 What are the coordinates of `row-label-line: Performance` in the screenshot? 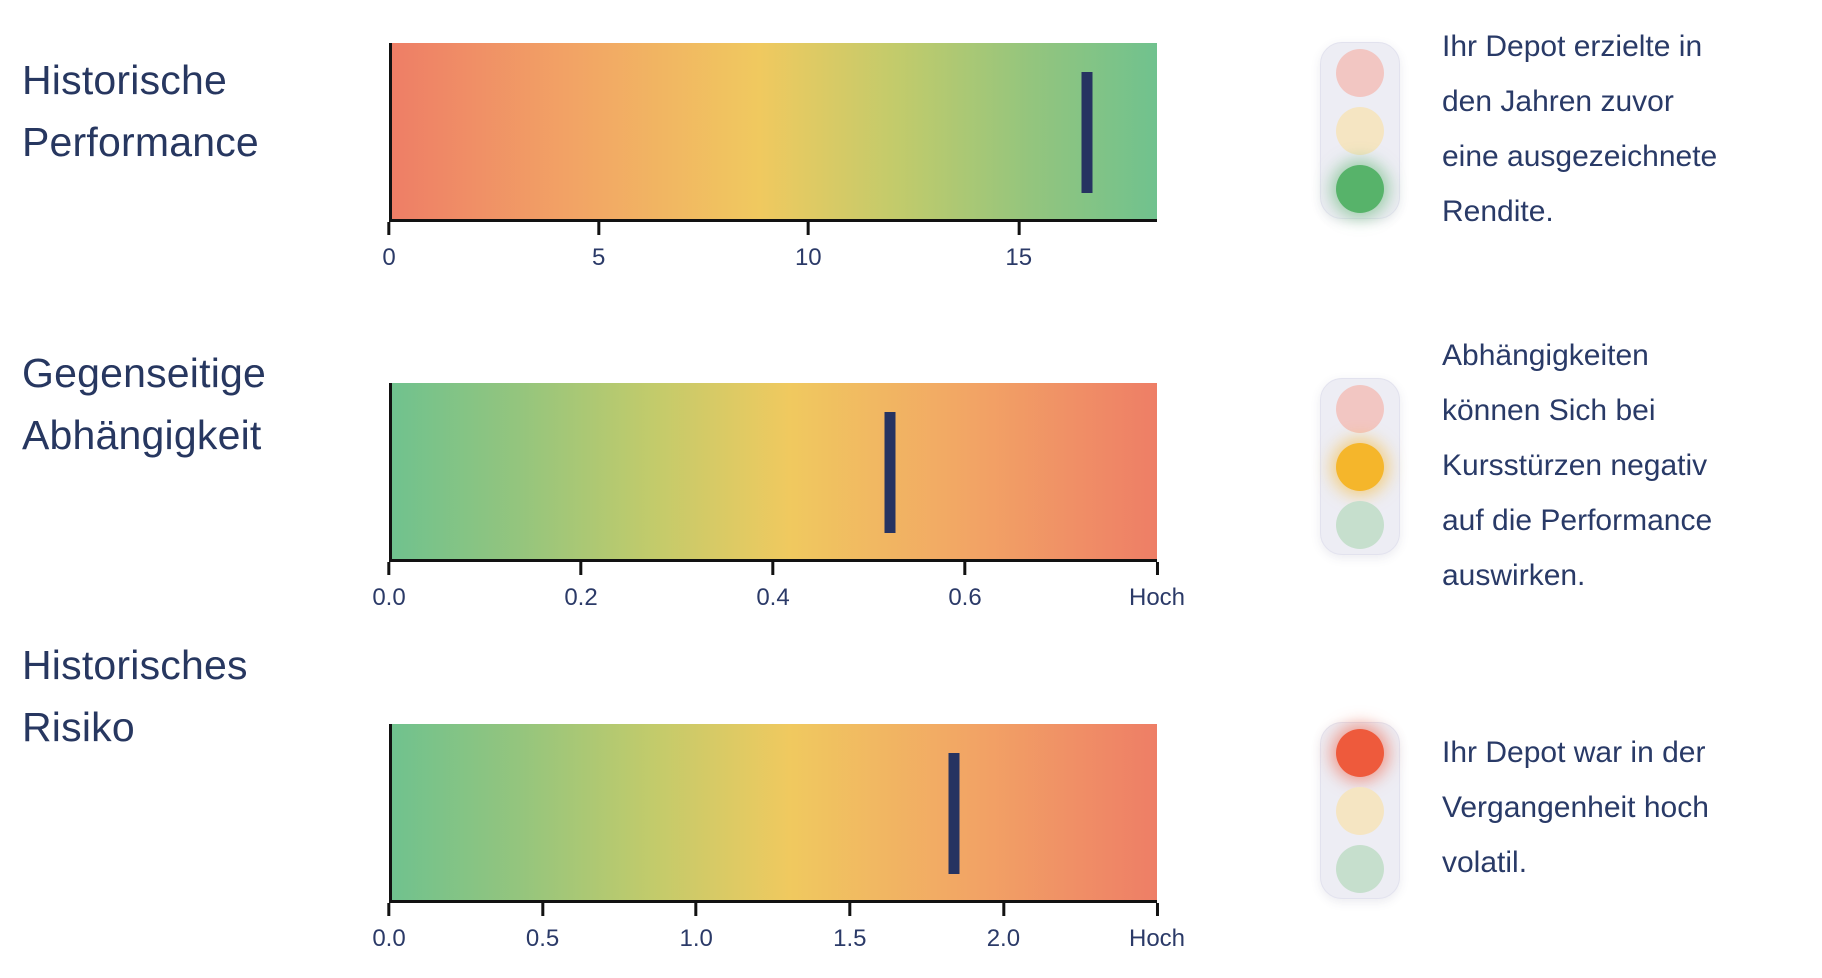 It's located at (140, 142).